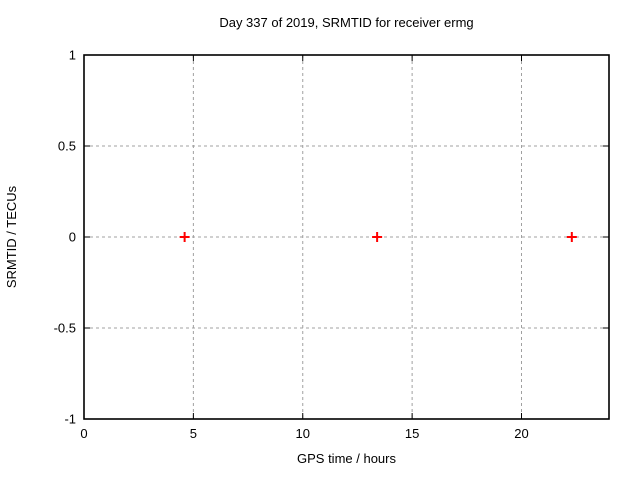 This screenshot has width=640, height=480. I want to click on y-tick-label: -1, so click(70, 419).